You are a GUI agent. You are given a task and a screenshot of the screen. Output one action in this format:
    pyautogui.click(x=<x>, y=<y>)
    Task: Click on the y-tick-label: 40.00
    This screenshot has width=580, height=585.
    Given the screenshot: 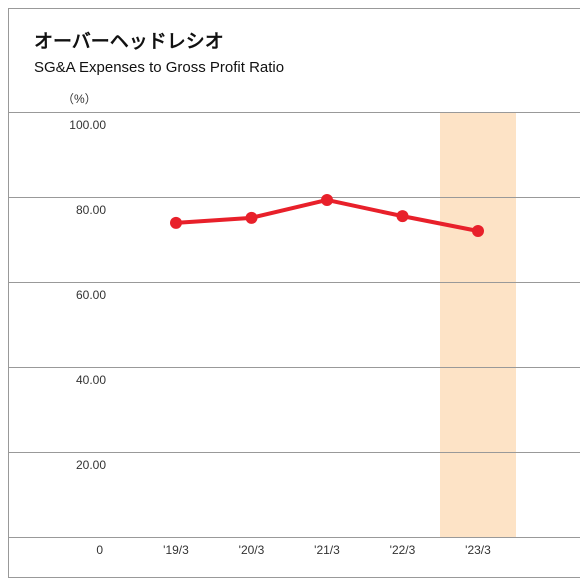 What is the action you would take?
    pyautogui.click(x=91, y=380)
    